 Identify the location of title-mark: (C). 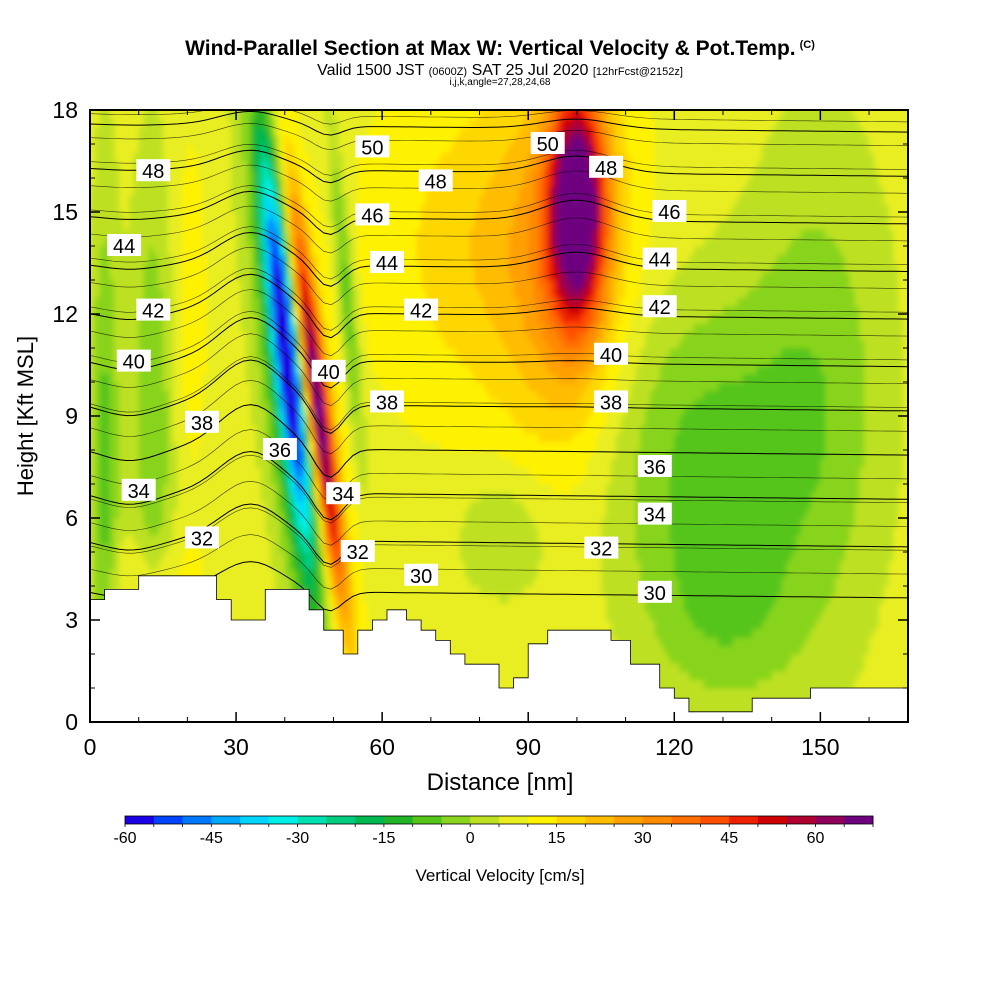
(807, 45).